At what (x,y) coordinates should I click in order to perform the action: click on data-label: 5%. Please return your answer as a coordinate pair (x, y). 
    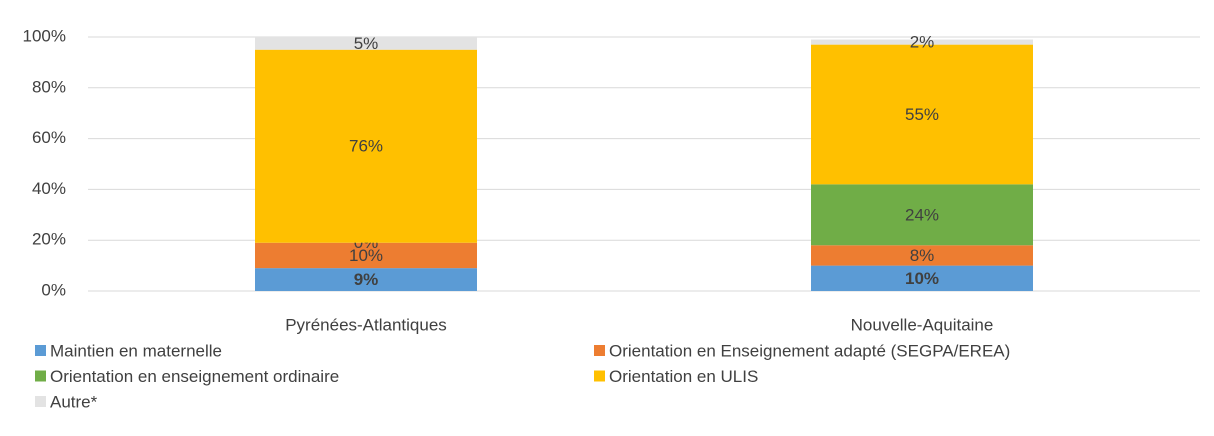
    Looking at the image, I should click on (366, 43).